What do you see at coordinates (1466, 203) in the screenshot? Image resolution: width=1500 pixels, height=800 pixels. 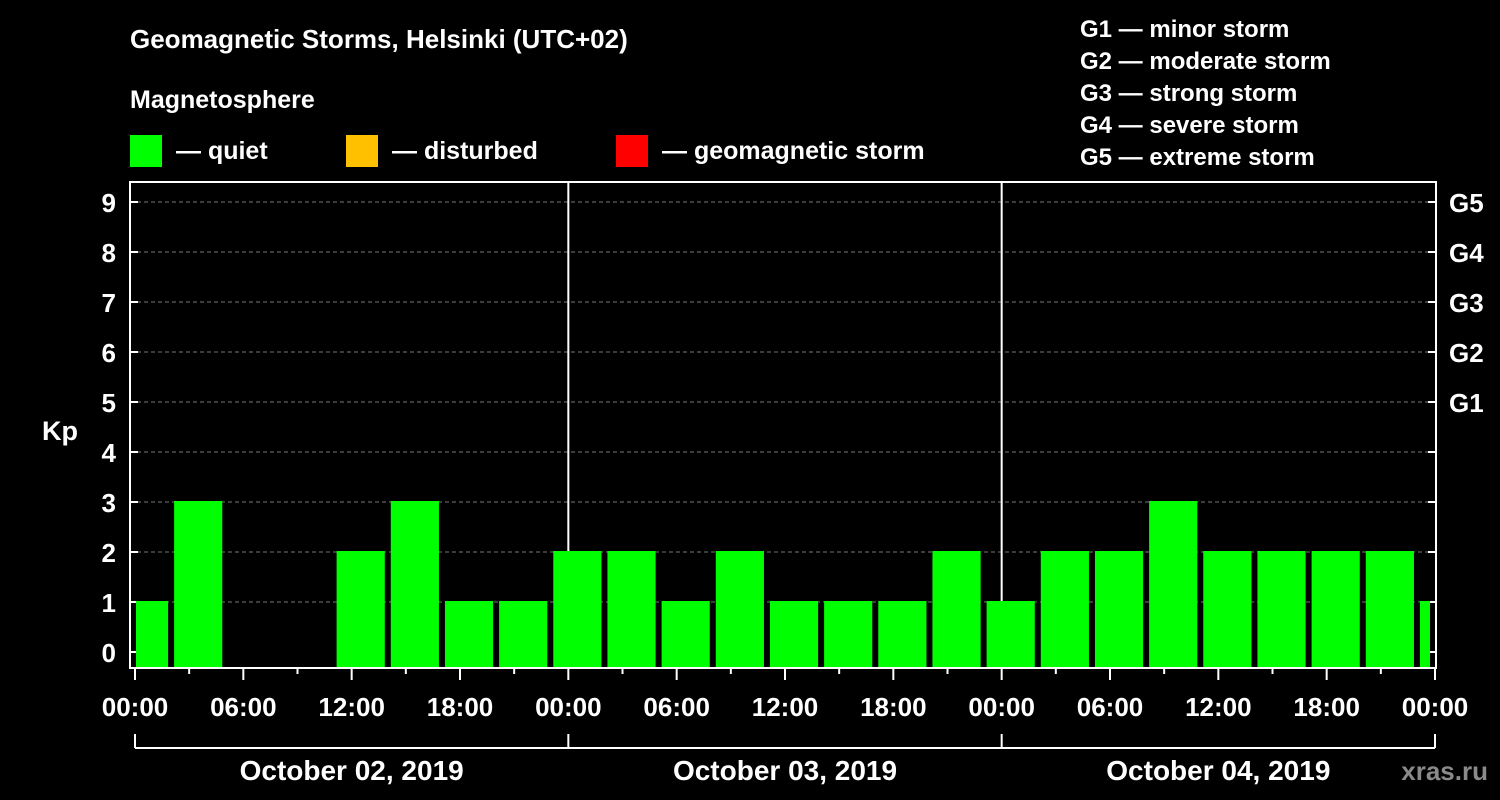 I see `g-label-g5: G5` at bounding box center [1466, 203].